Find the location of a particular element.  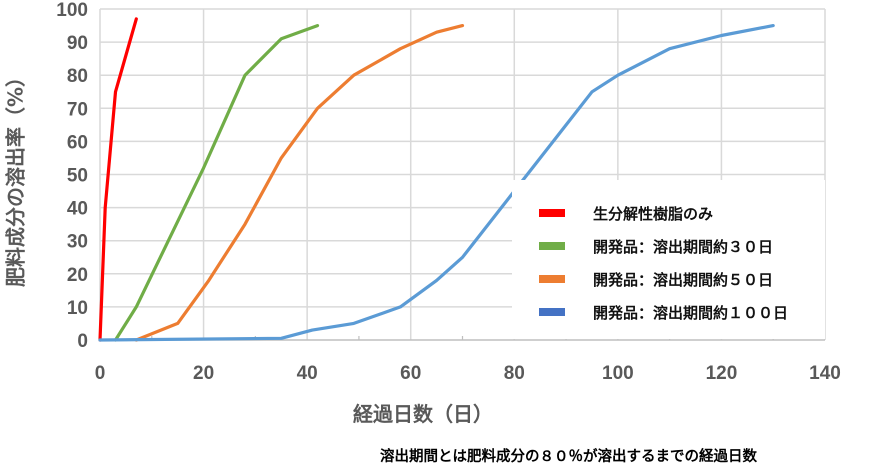

svg-text: 10 is located at coordinates (77, 308).